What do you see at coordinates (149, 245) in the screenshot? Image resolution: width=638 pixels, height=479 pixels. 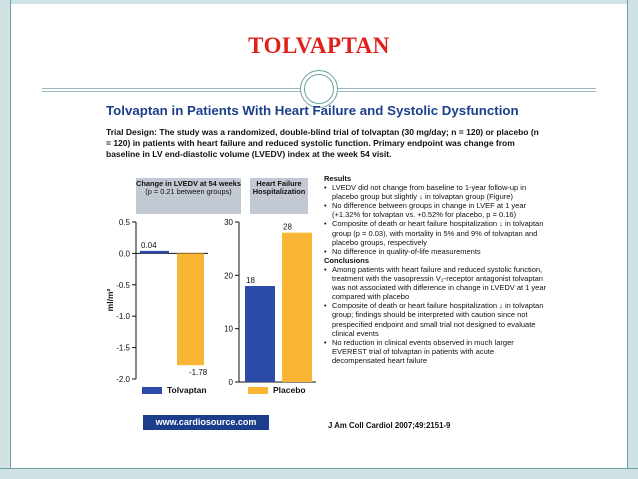 I see `lvedv-data-label: 0.04` at bounding box center [149, 245].